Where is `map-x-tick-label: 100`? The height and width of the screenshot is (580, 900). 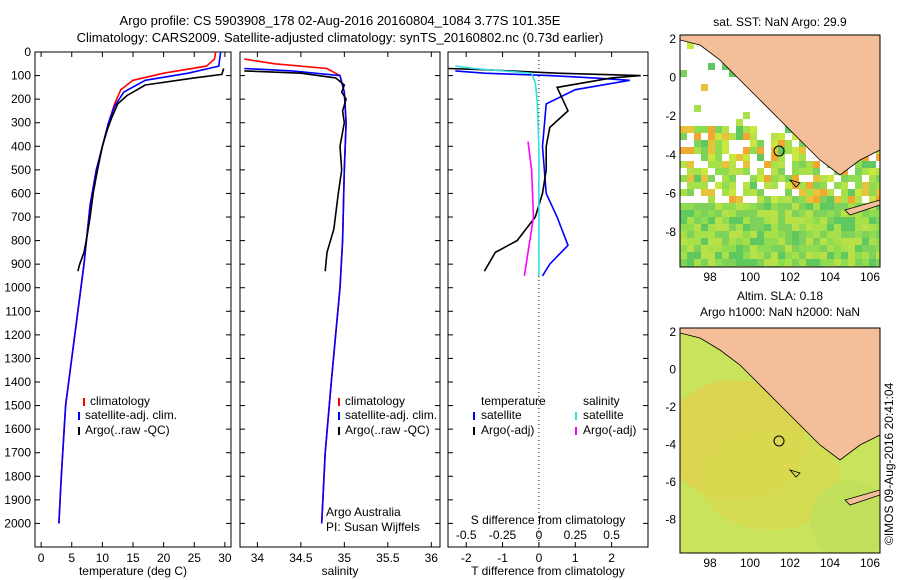
map-x-tick-label: 100 is located at coordinates (750, 563).